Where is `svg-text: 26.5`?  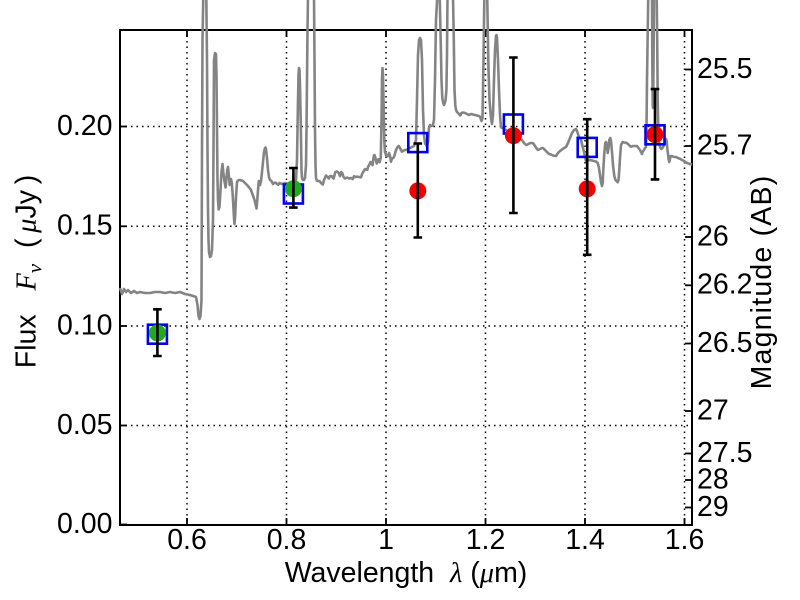
svg-text: 26.5 is located at coordinates (724, 343).